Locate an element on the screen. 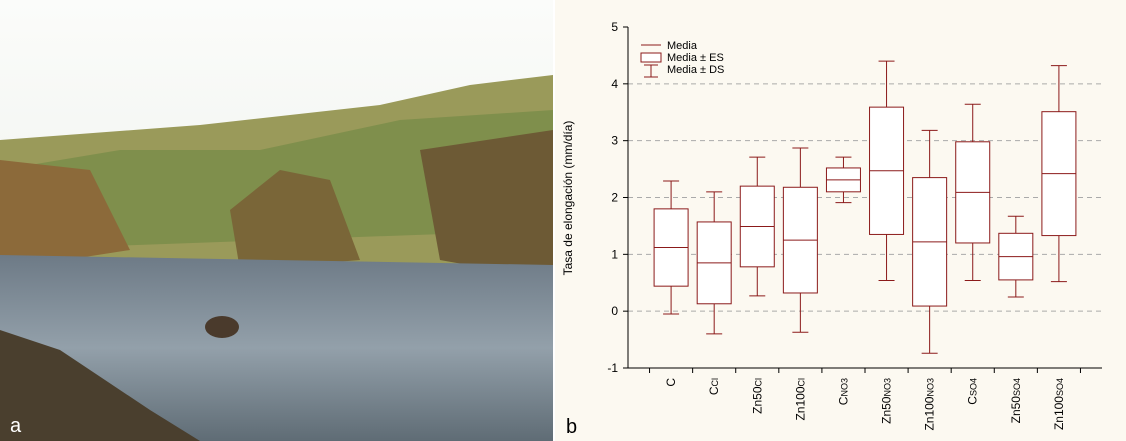 The width and height of the screenshot is (1126, 441). legend-label: Media is located at coordinates (682, 46).